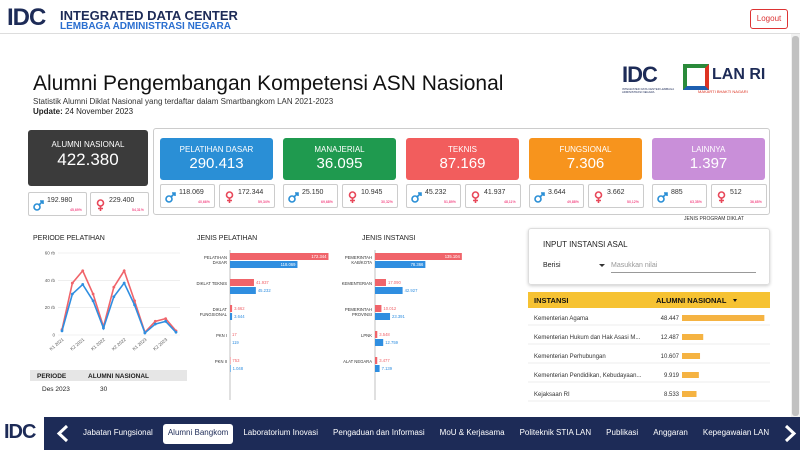  What do you see at coordinates (119, 204) in the screenshot?
I see `female-box: 229.400 54,31%` at bounding box center [119, 204].